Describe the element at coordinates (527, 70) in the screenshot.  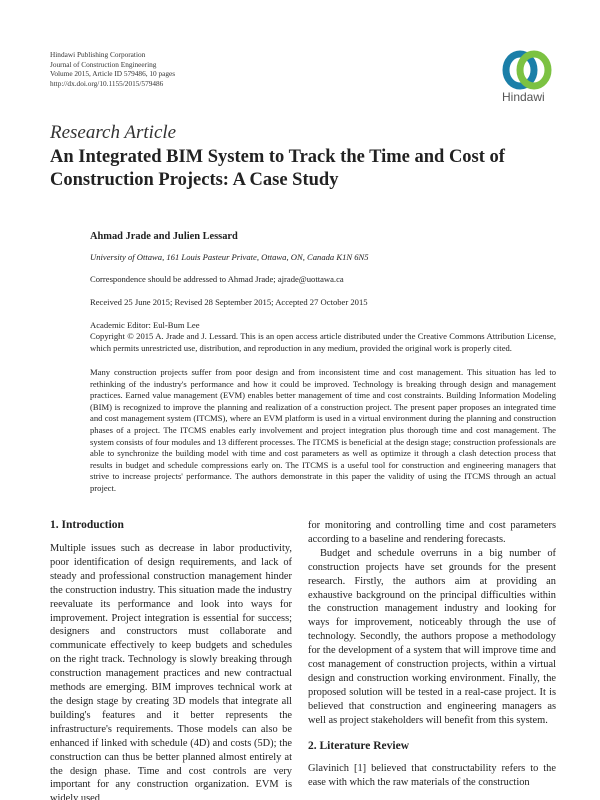
I see `hindawi-logo-icon` at that location.